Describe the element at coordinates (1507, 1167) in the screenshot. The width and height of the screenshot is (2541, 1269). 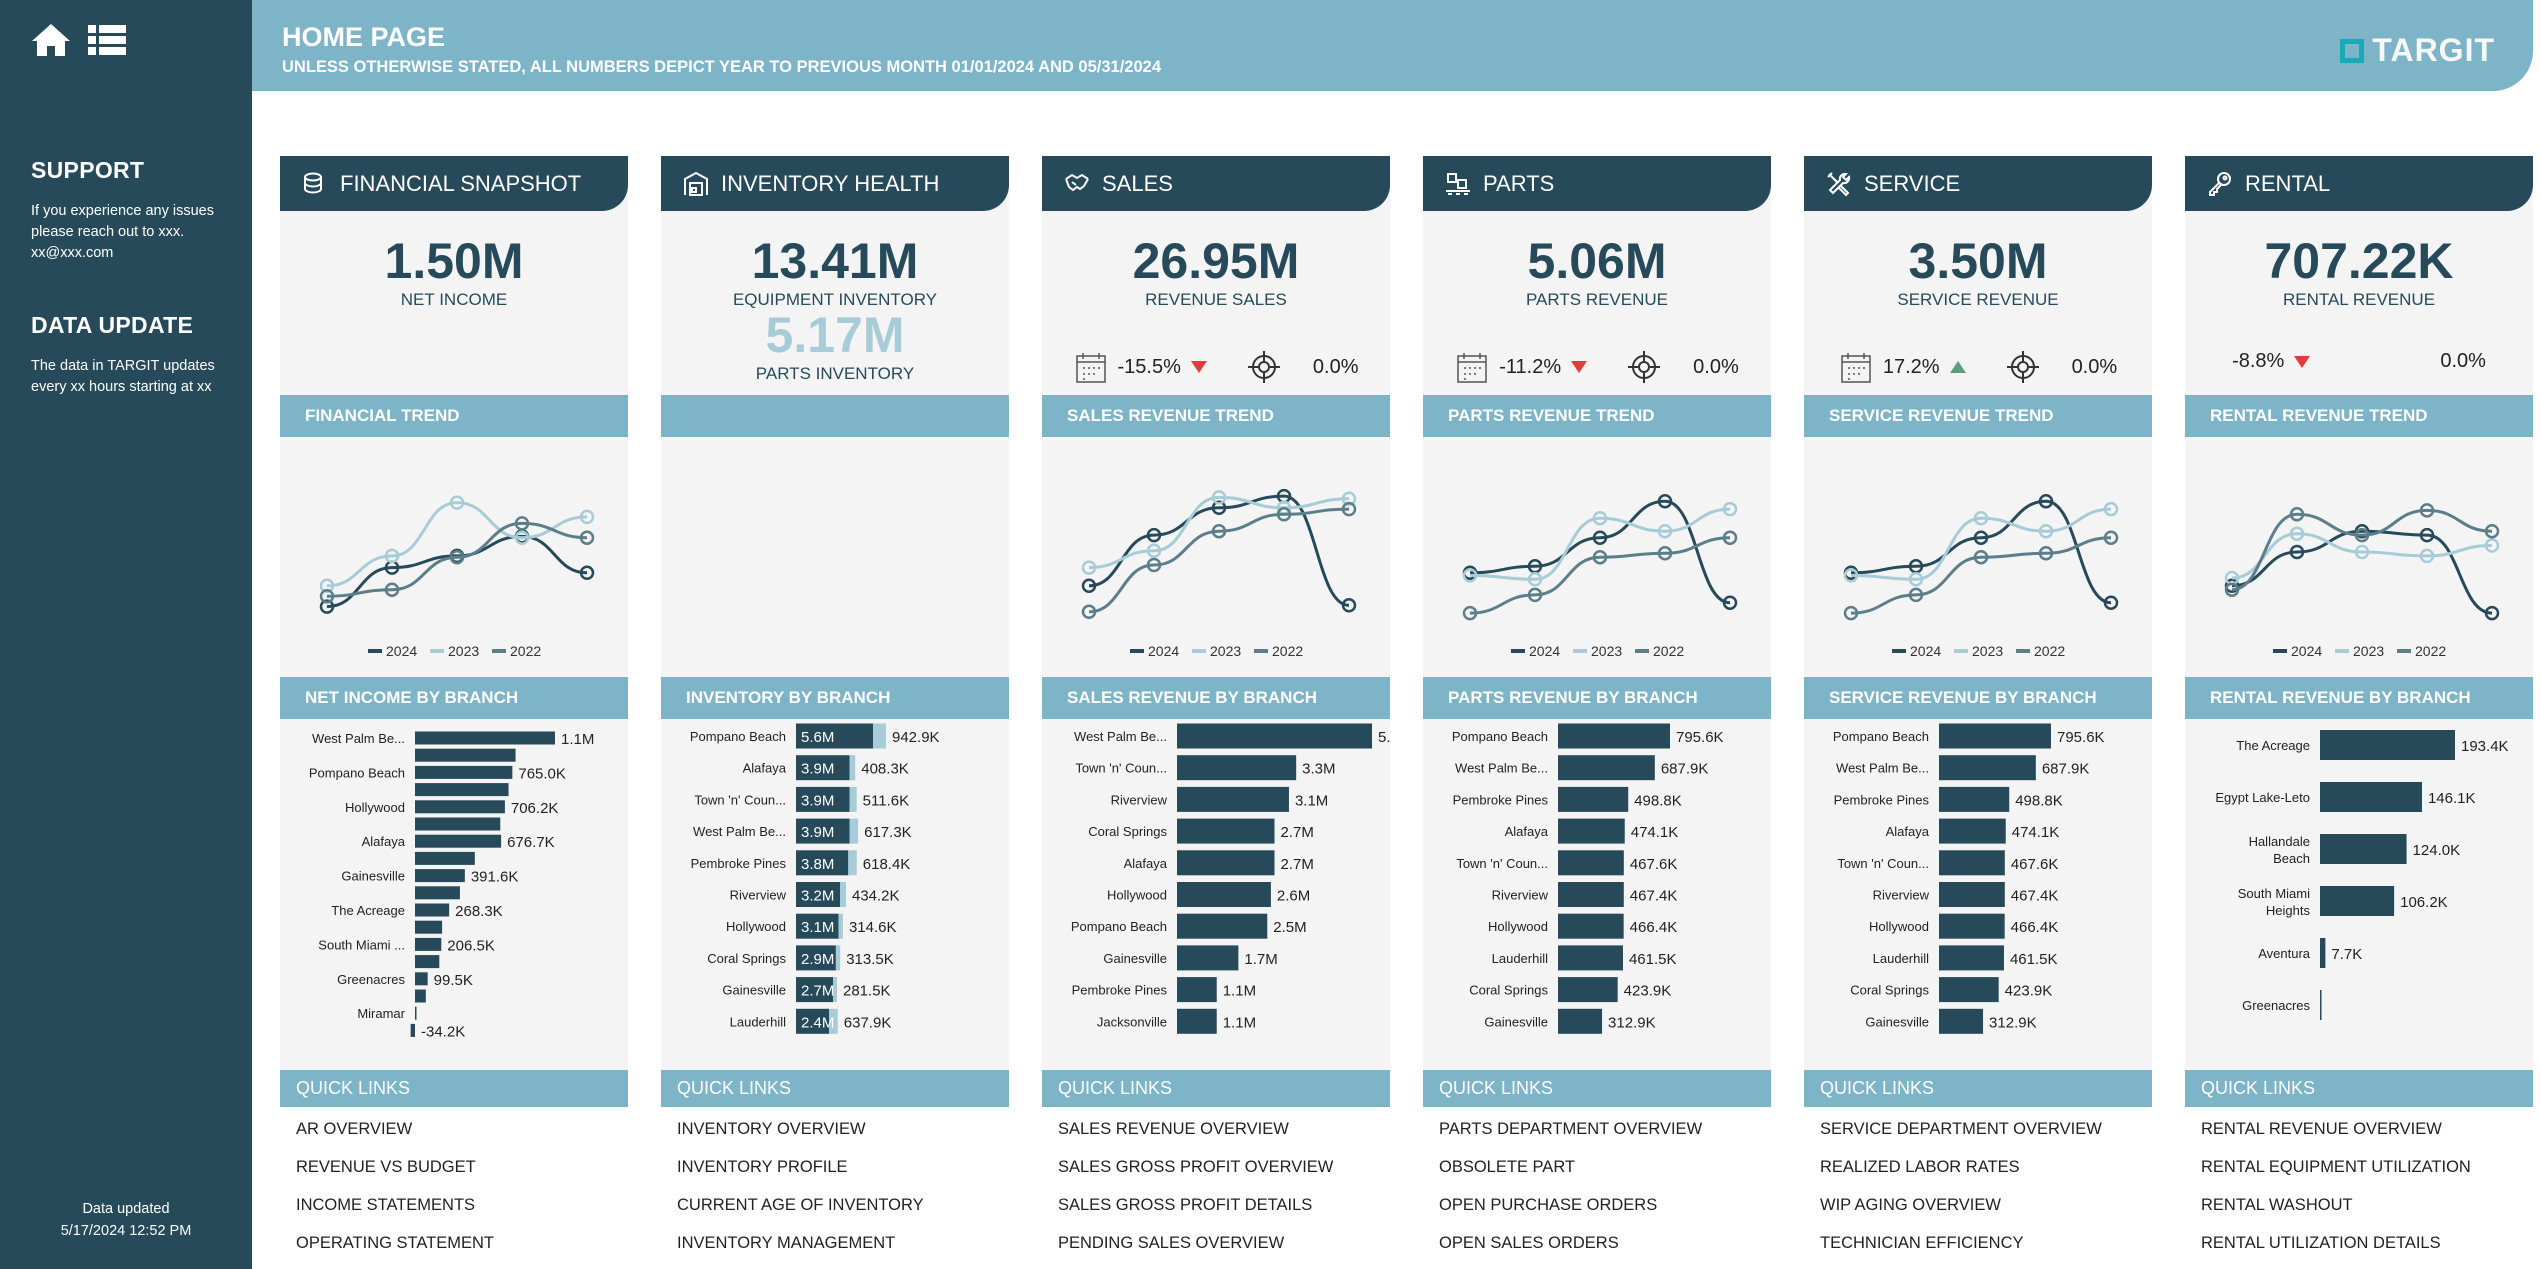
I see `quick-link: OBSOLETE PART` at that location.